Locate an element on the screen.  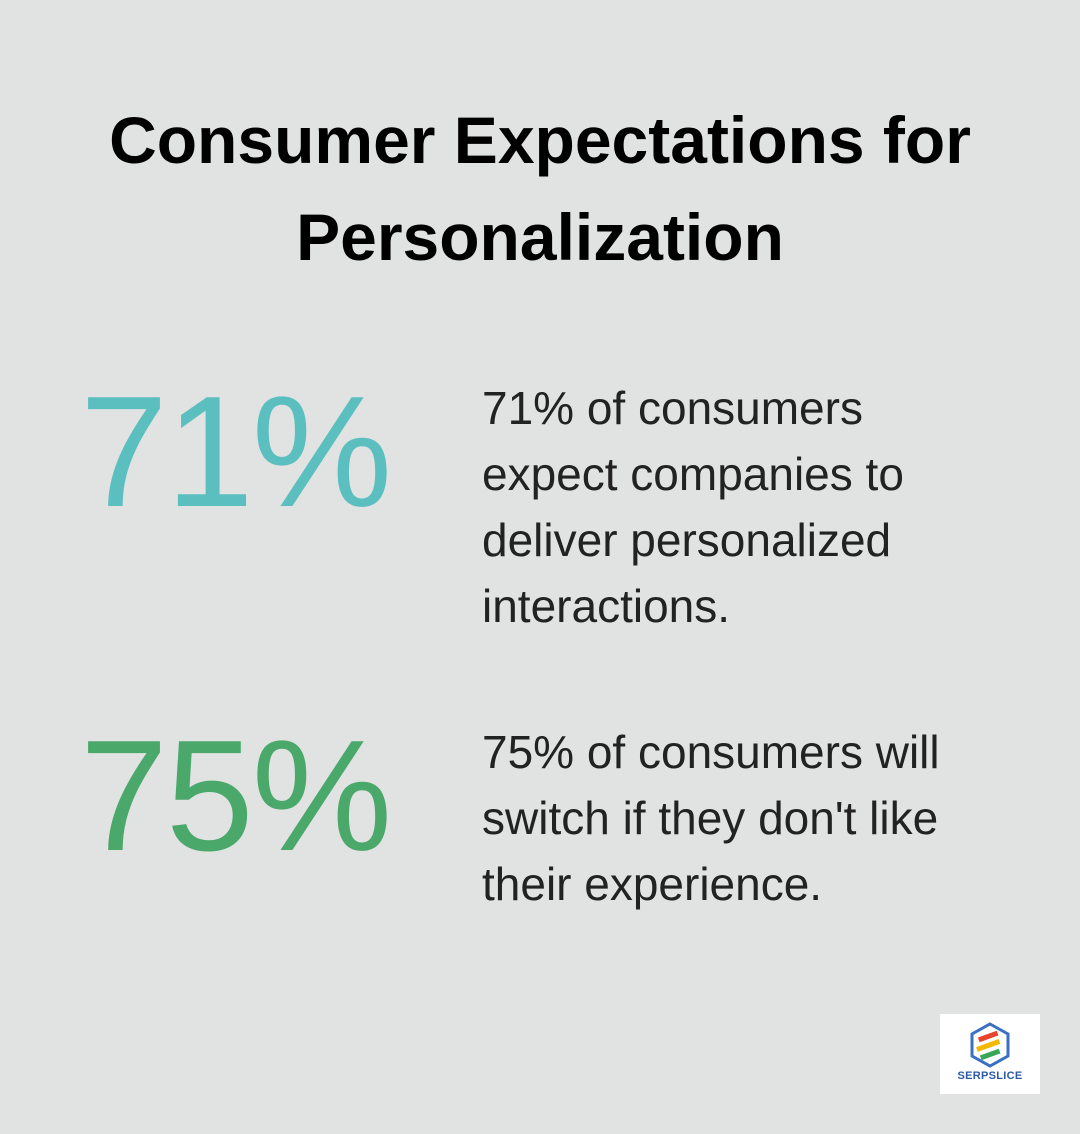
logo-text: SERPSLICE is located at coordinates (990, 1076).